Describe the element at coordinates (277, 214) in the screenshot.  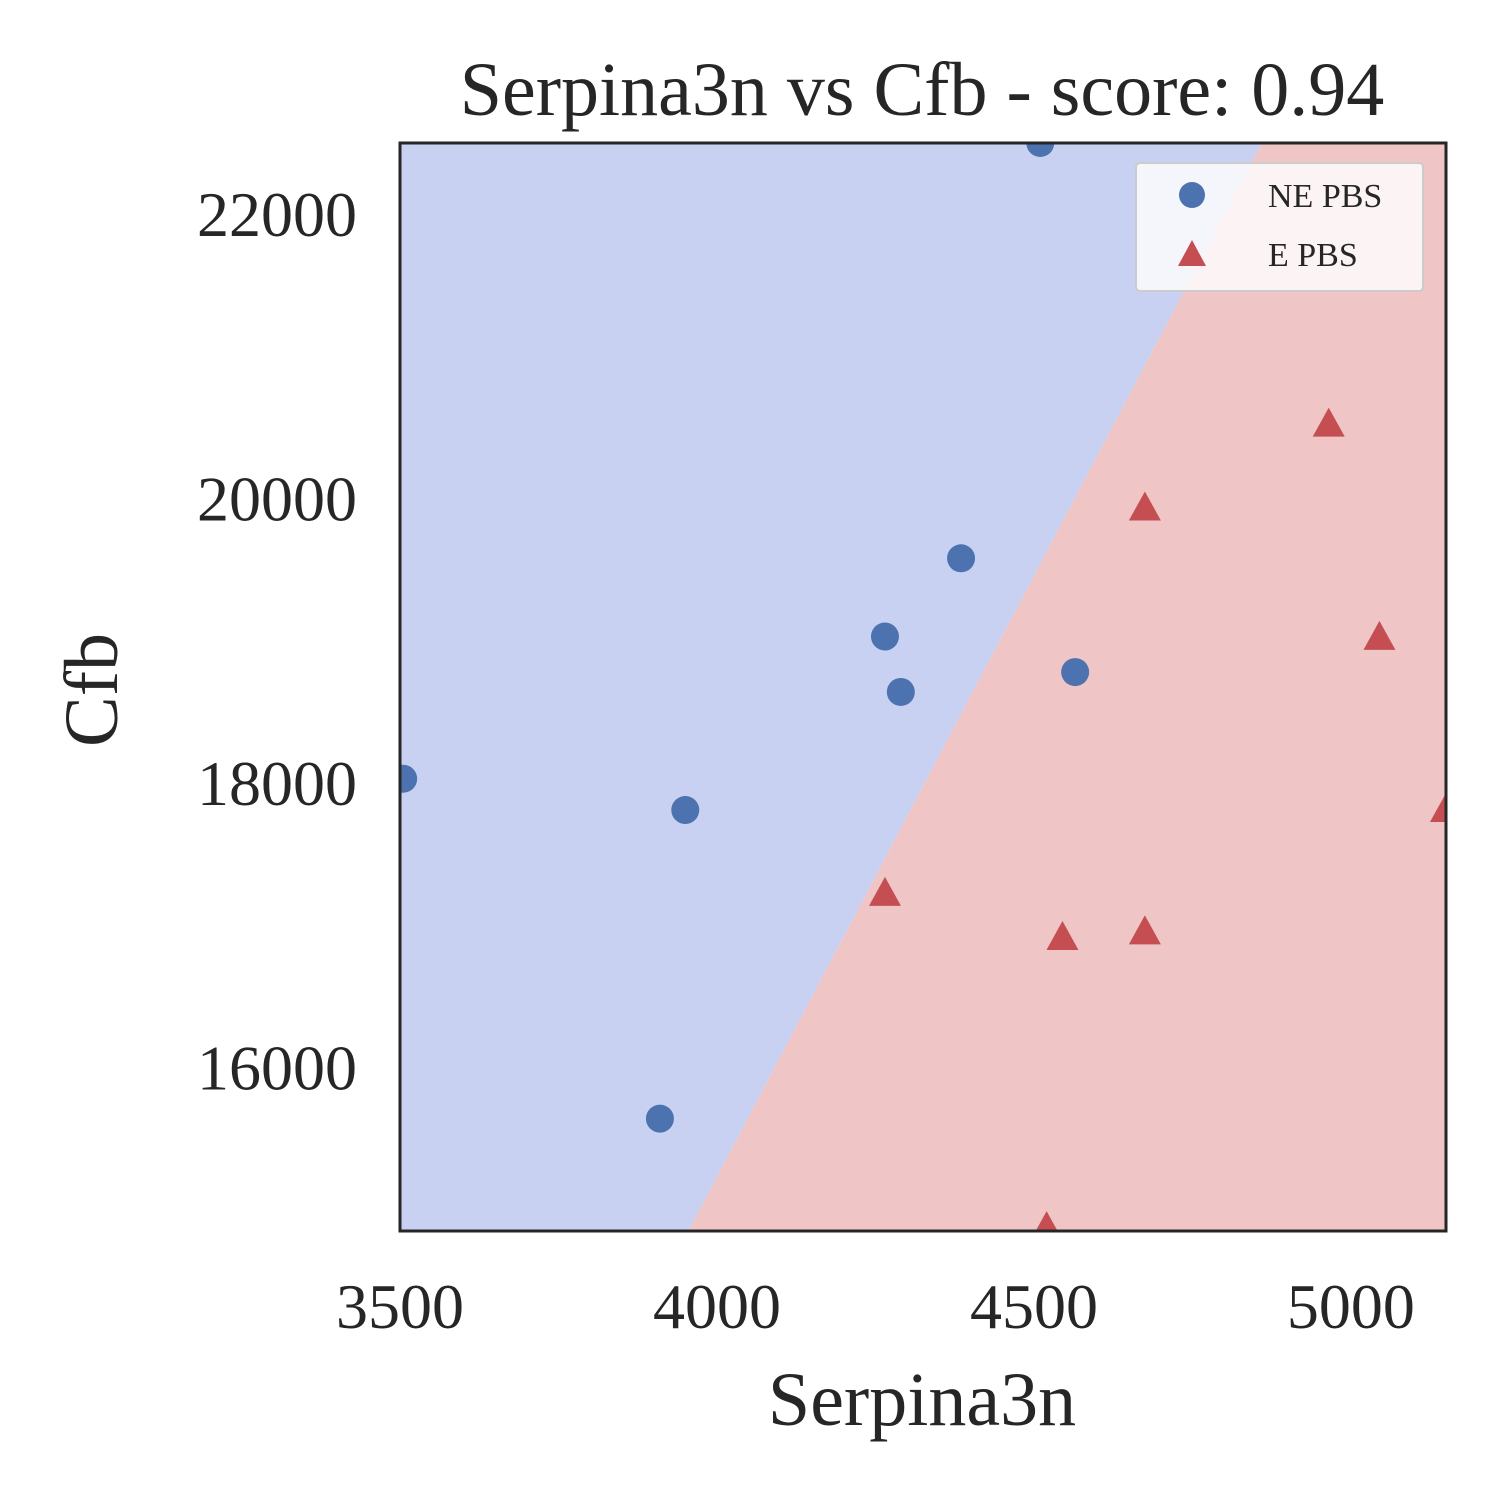
I see `y-tick-label: 22000` at that location.